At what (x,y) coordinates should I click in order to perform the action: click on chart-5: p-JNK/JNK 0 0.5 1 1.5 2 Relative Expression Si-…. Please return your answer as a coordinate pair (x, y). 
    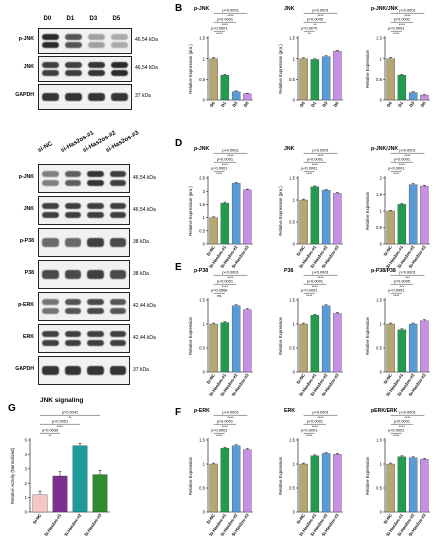
    Looking at the image, I should click on (397, 207).